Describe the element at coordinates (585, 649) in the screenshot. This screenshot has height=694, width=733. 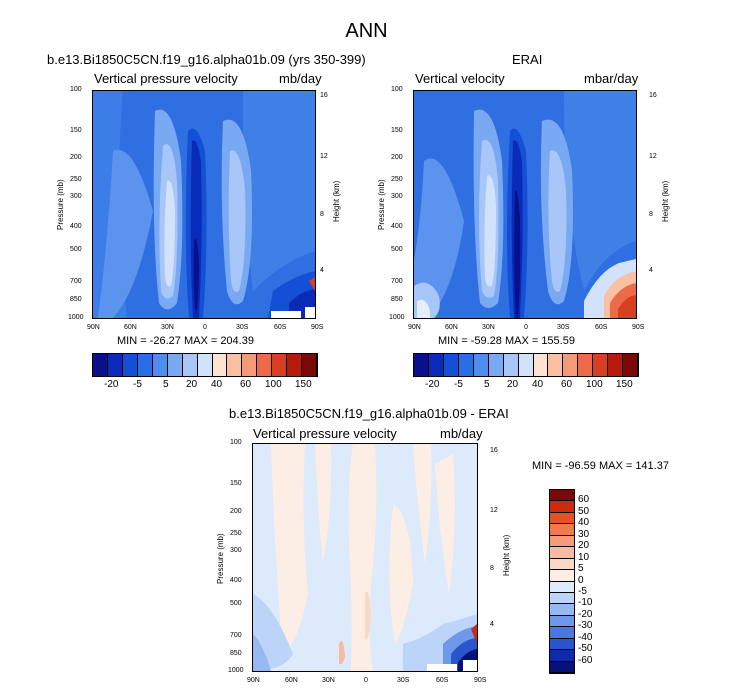
I see `colorbar-label: -50` at that location.